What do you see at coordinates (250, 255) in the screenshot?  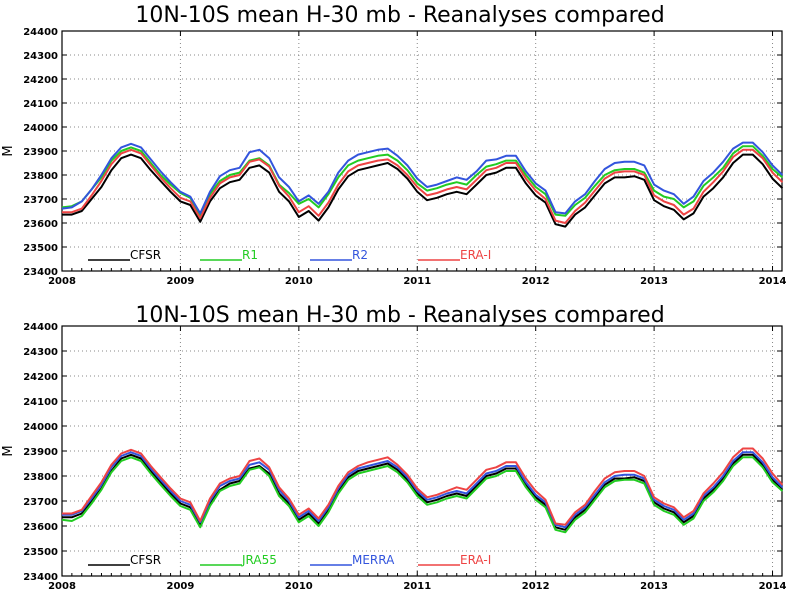 I see `legend-label: R1` at bounding box center [250, 255].